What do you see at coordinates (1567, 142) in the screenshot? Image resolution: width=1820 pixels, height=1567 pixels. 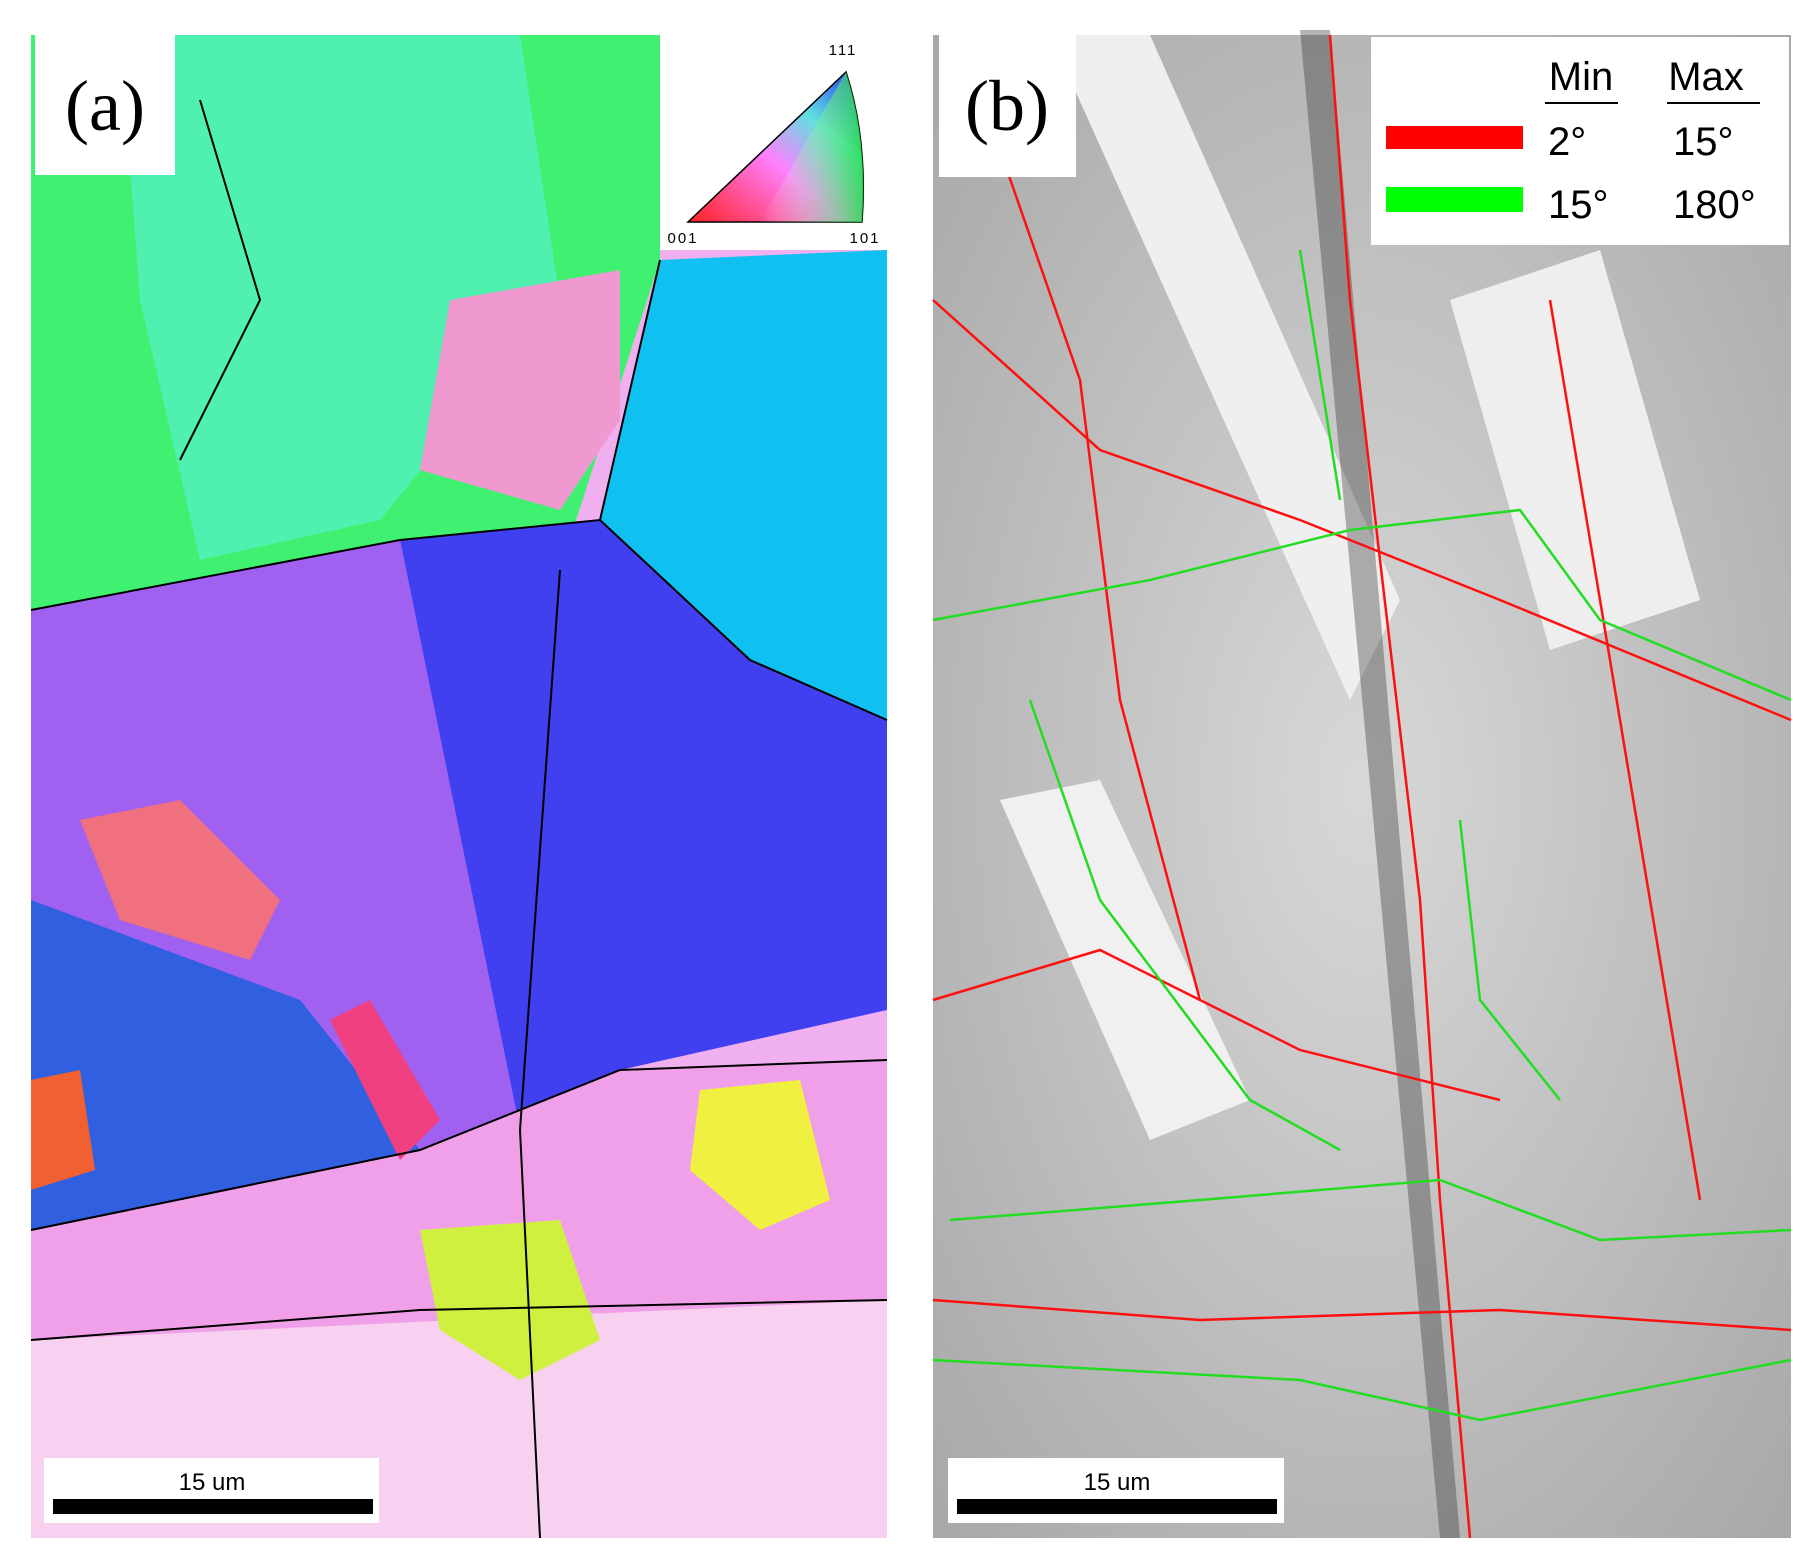 I see `legend-min: 2°` at bounding box center [1567, 142].